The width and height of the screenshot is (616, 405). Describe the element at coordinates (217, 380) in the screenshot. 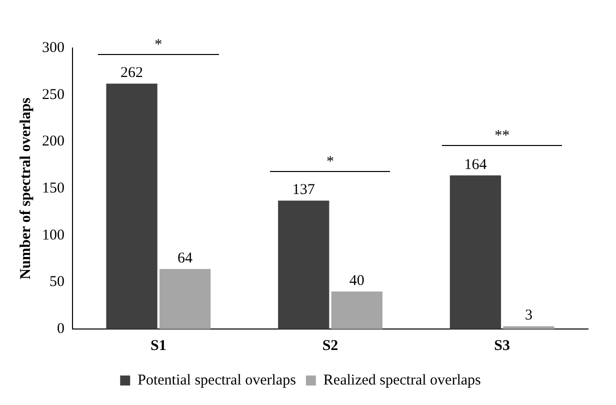

I see `legend-label: Potential spectral overlaps` at that location.